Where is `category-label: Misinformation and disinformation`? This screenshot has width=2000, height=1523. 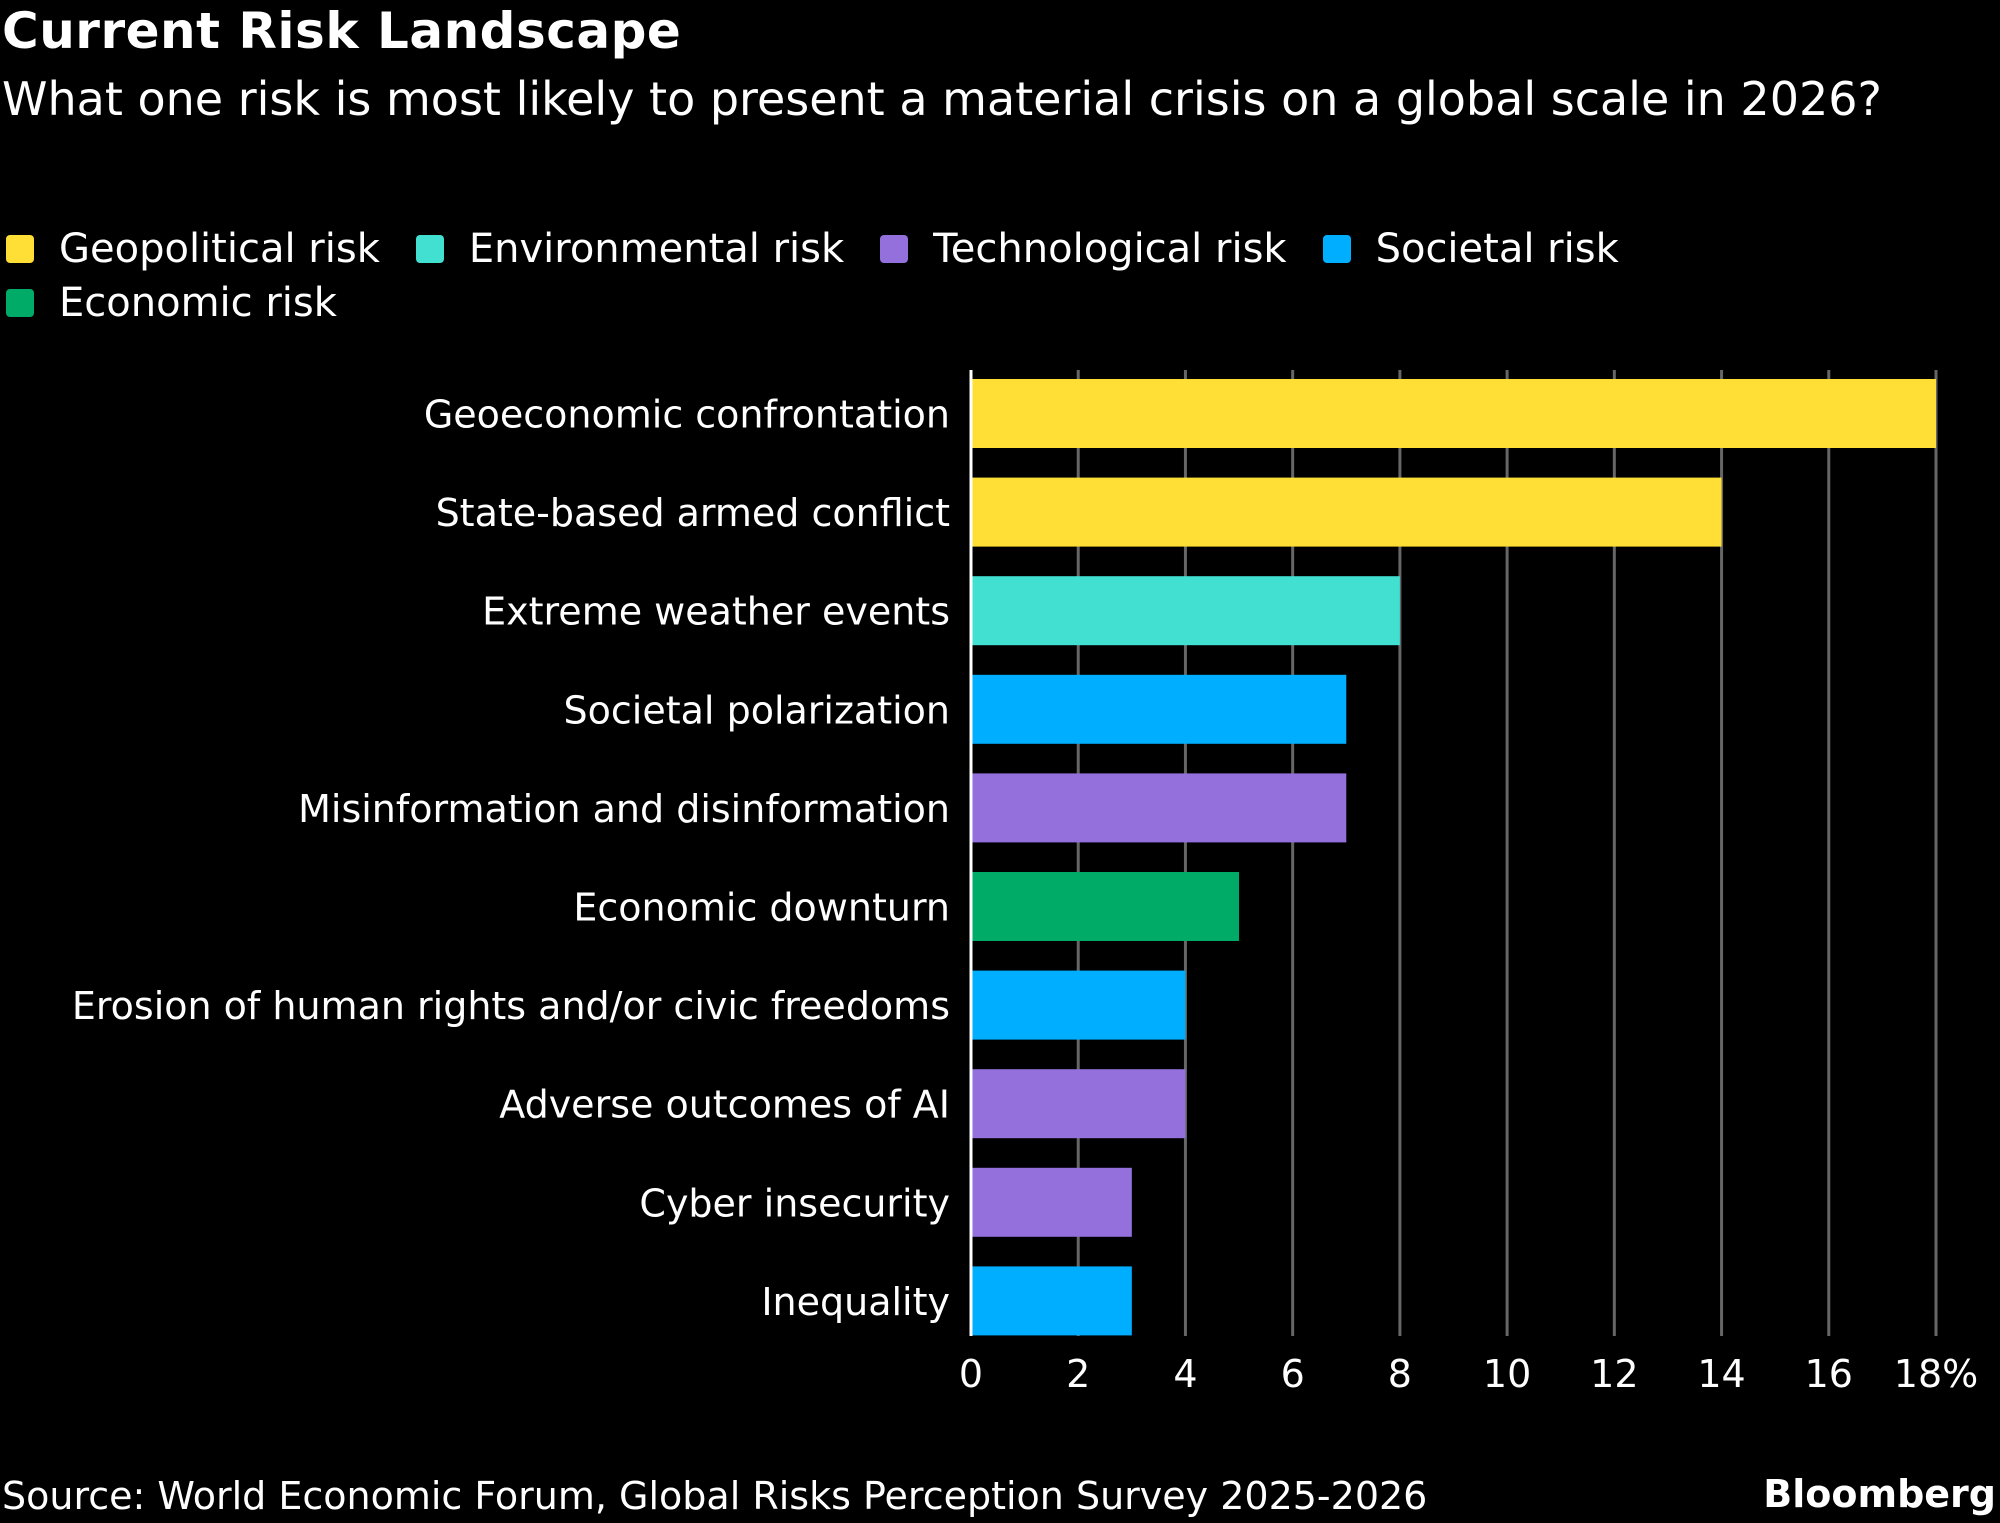
category-label: Misinformation and disinformation is located at coordinates (624, 809).